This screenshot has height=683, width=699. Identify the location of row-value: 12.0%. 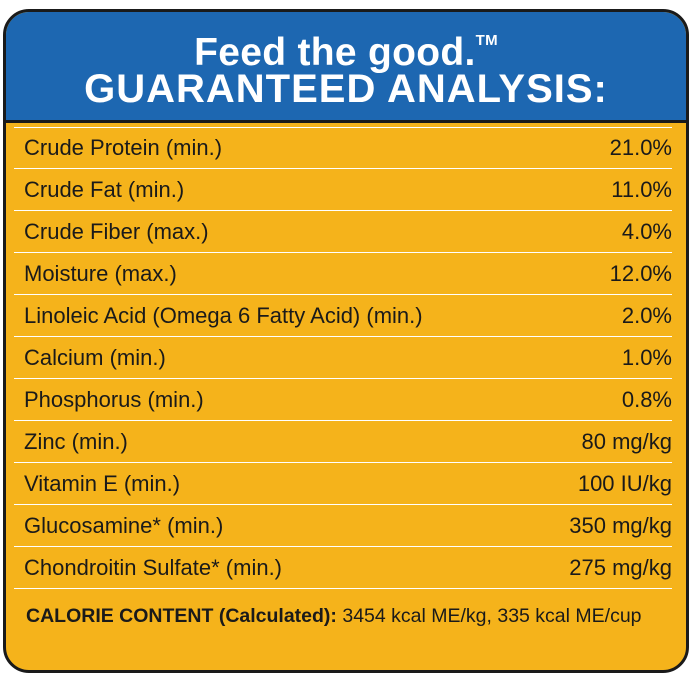
(640, 273).